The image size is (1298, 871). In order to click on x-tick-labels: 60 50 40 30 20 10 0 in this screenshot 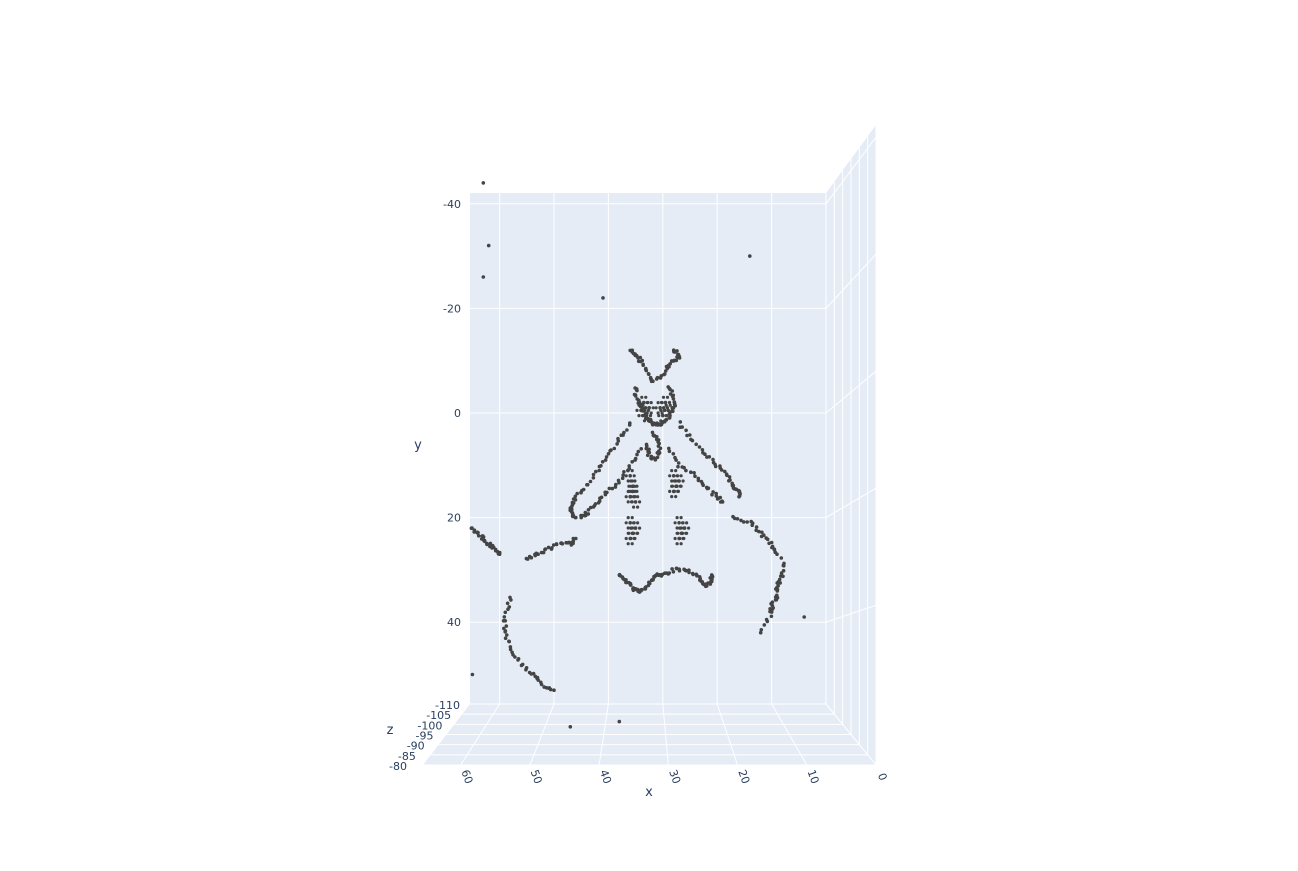, I will do `click(673, 777)`.